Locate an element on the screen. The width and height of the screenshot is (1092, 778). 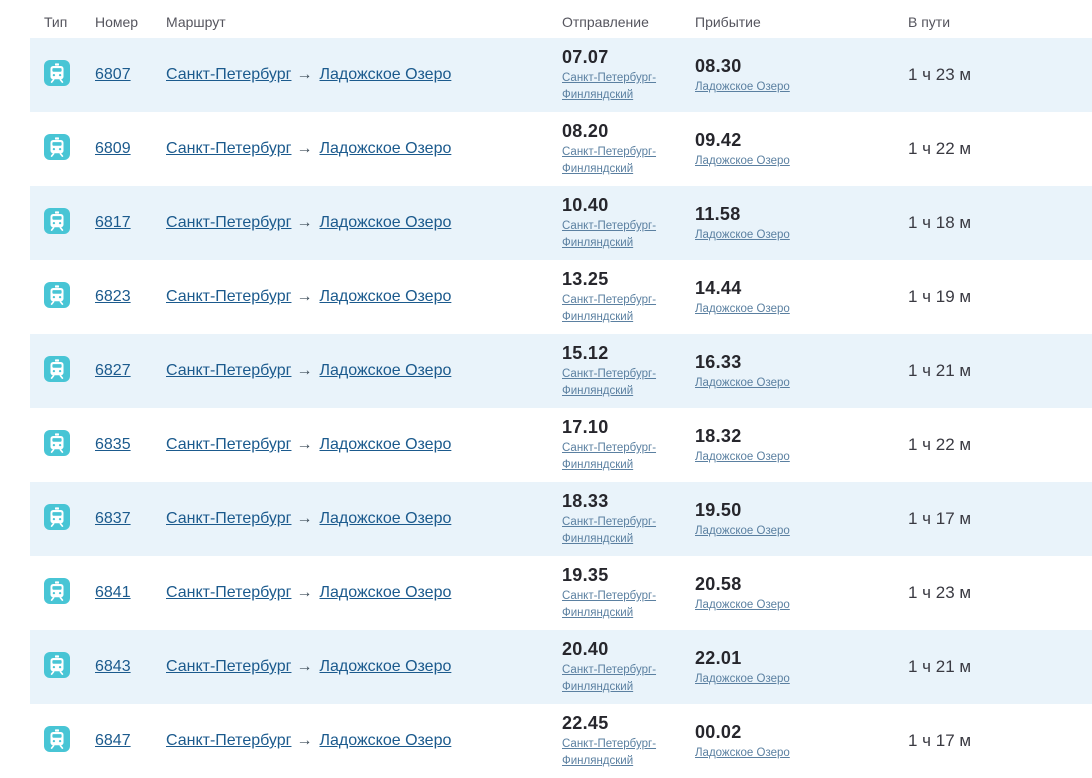
arrival-cell: 19.50 Ладожское Озеро is located at coordinates (801, 519).